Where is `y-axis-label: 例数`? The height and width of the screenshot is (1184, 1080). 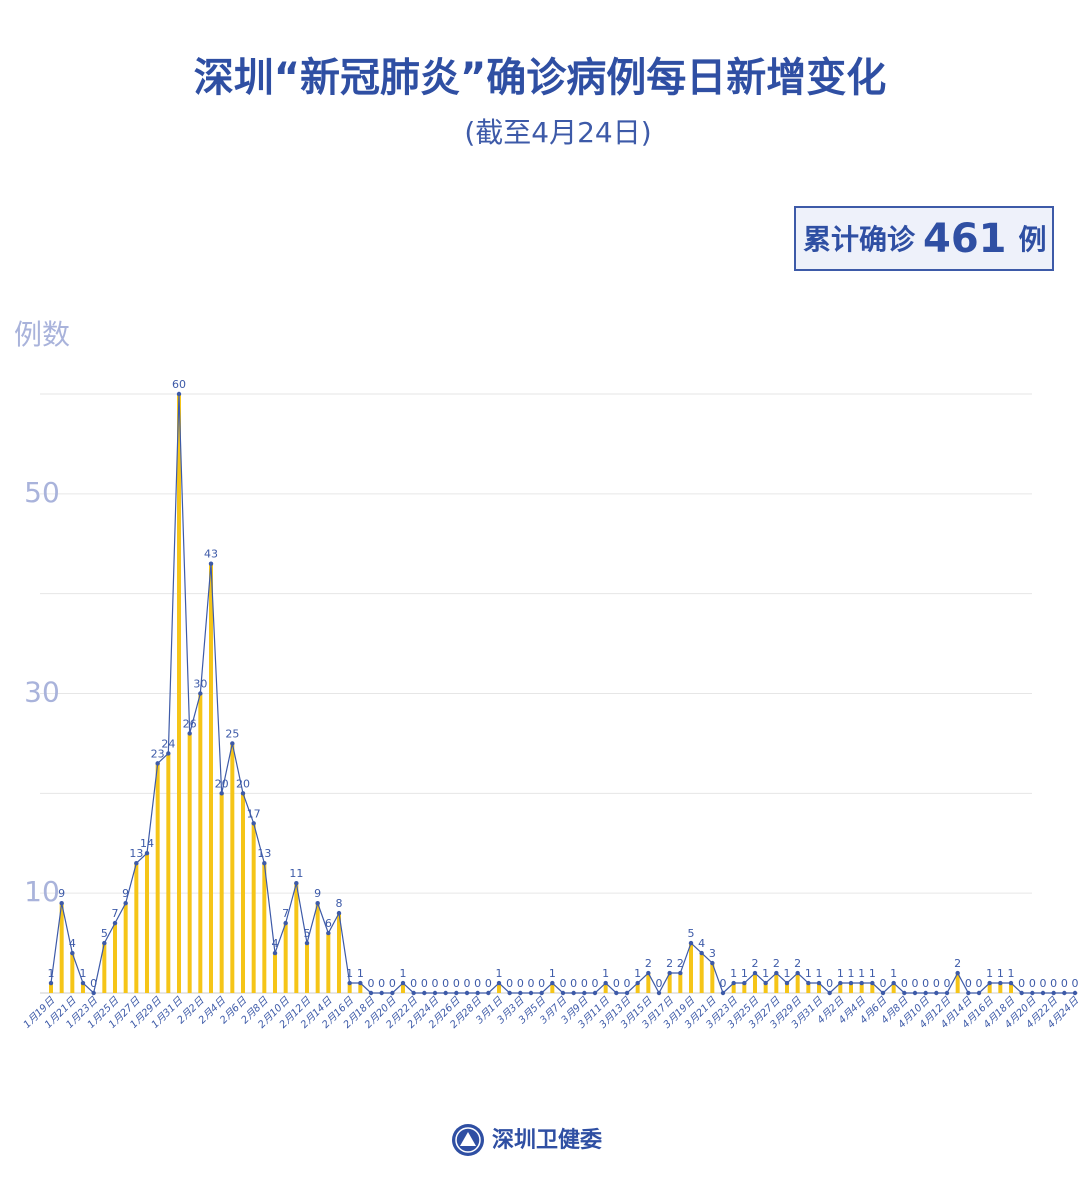
y-axis-label: 例数 is located at coordinates (42, 334).